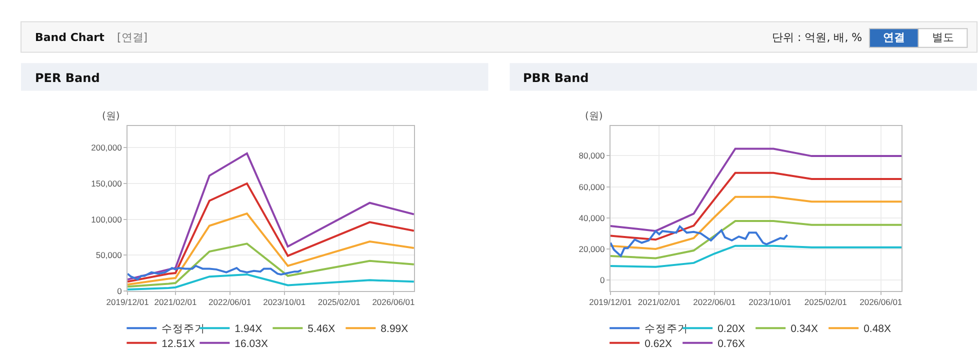  Describe the element at coordinates (592, 217) in the screenshot. I see `y-tick-label: 40,000` at that location.